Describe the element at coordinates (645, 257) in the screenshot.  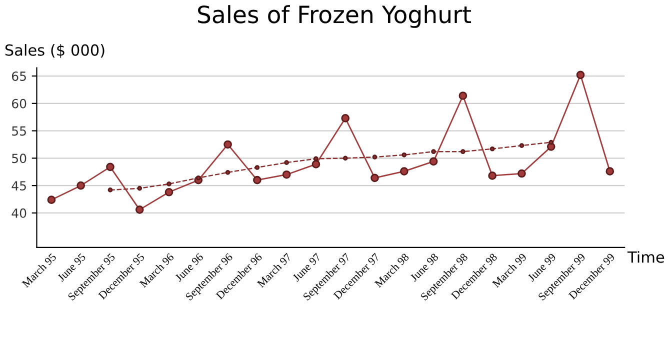
I see `x-axis-title: Time` at that location.